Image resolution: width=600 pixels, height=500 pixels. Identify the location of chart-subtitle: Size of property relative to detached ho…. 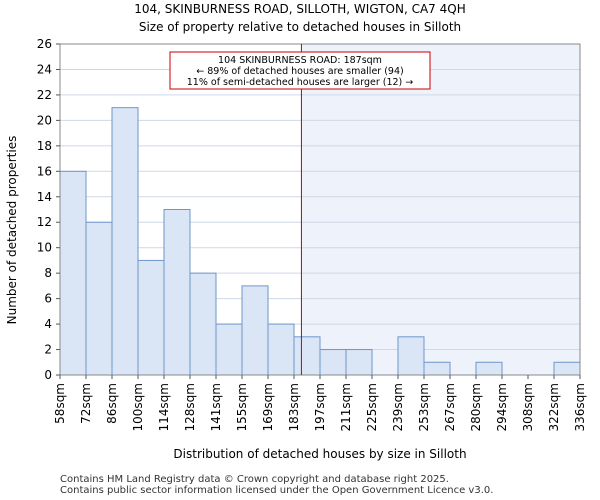
(300, 27).